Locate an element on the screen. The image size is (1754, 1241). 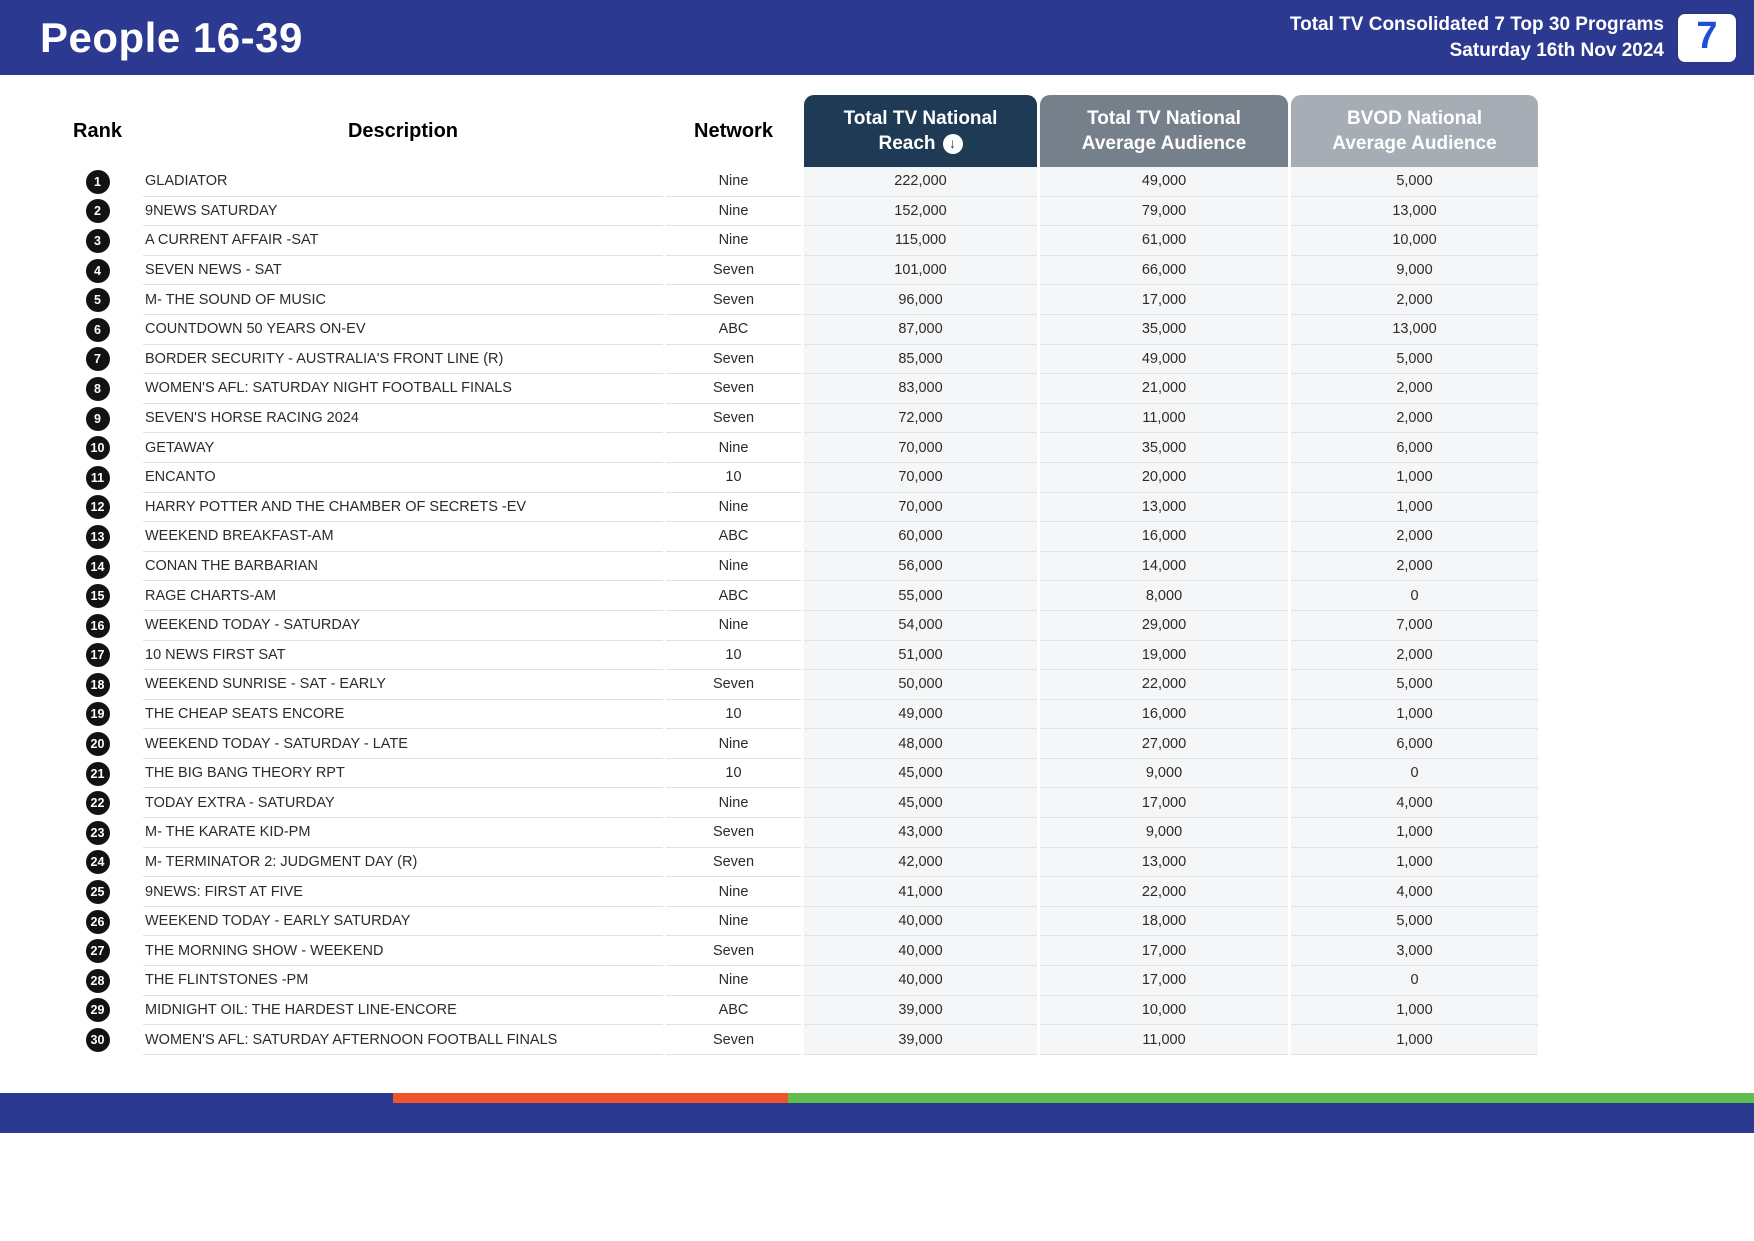
rank-cell: 20 is located at coordinates (97, 744).